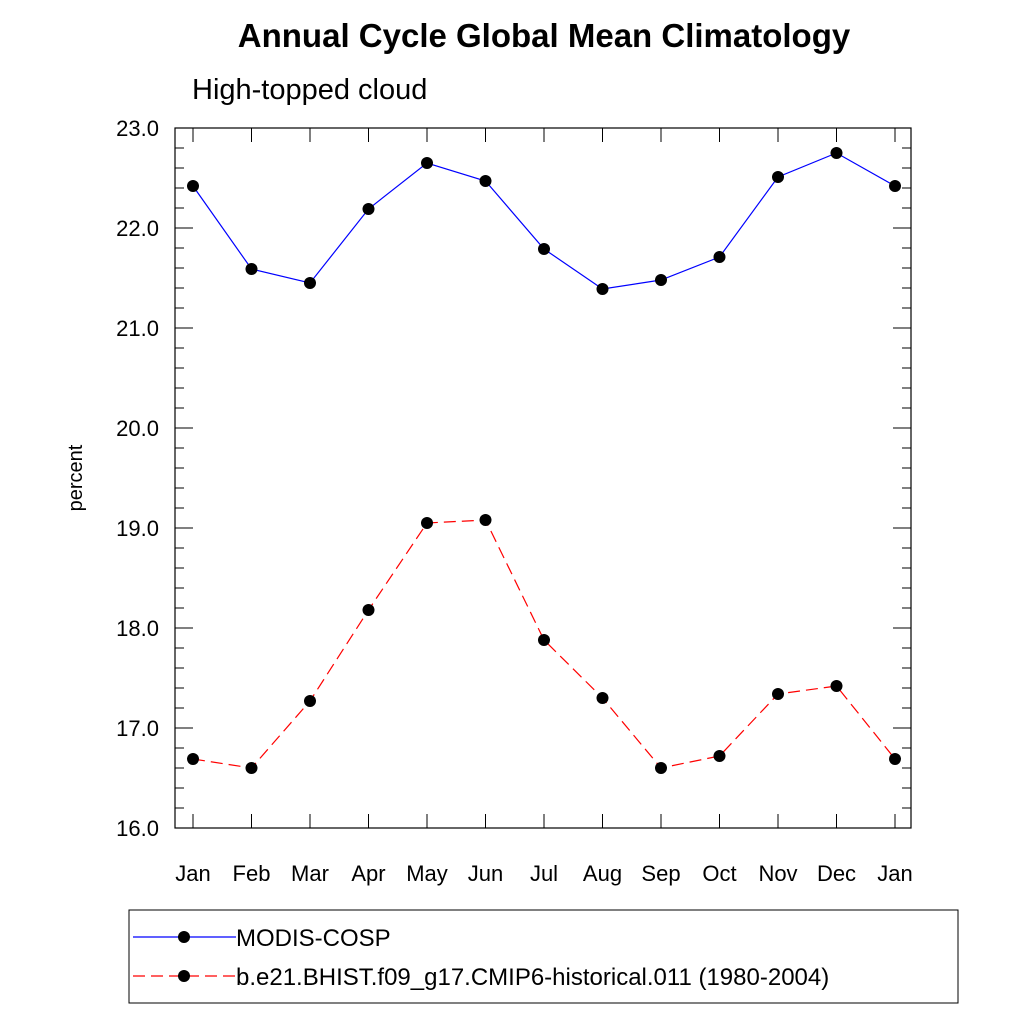 The image size is (1024, 1024). Describe the element at coordinates (427, 873) in the screenshot. I see `x-tick-label: May` at that location.